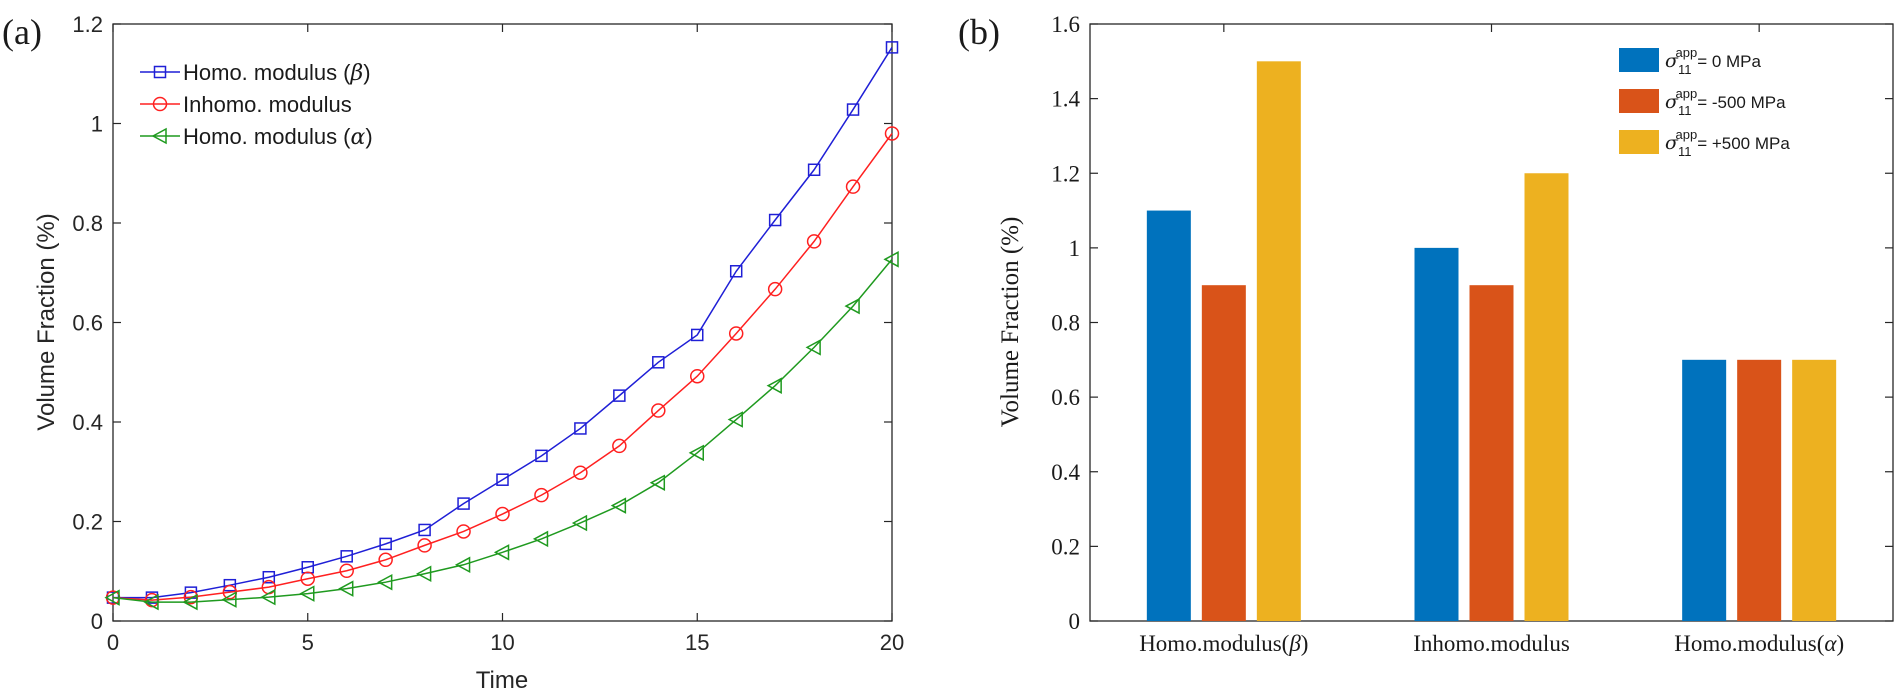  I want to click on panel-a-x-tick-label: 20, so click(892, 642).